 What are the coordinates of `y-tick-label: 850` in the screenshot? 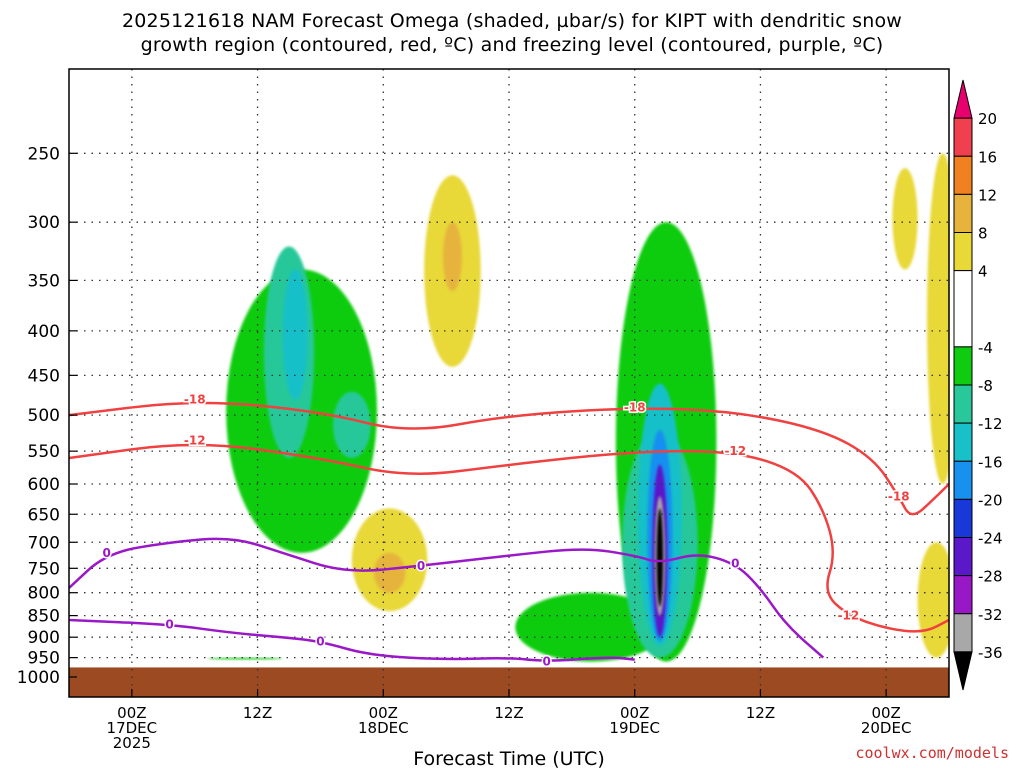 It's located at (44, 617).